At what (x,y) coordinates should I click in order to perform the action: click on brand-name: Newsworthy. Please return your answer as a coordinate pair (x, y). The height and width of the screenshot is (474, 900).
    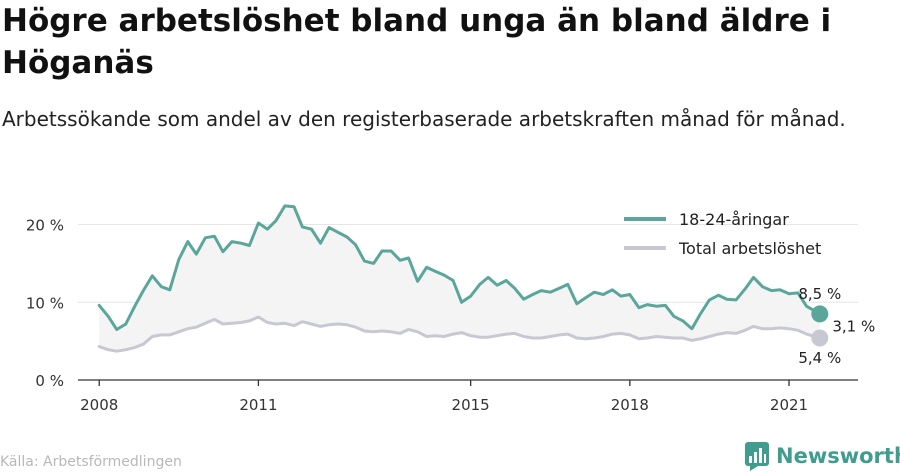
    Looking at the image, I should click on (838, 456).